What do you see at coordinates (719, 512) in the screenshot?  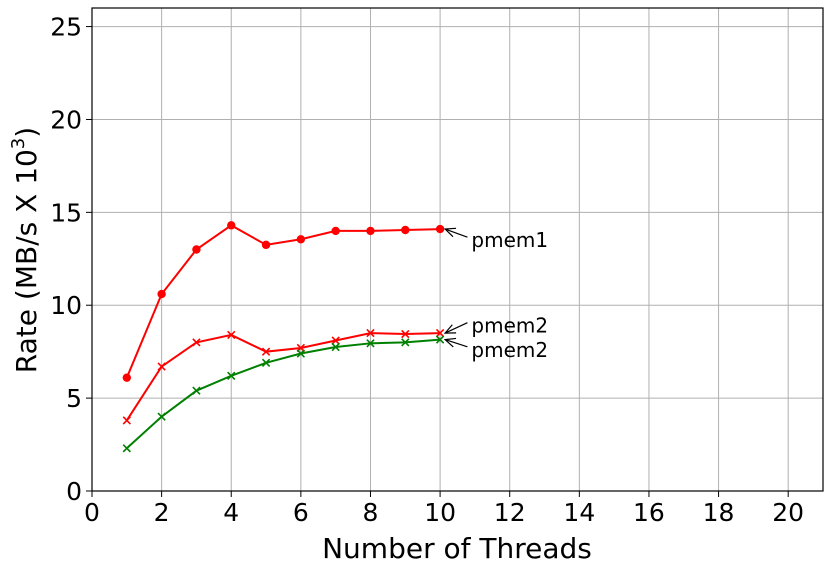 I see `x-tick-label: 18` at bounding box center [719, 512].